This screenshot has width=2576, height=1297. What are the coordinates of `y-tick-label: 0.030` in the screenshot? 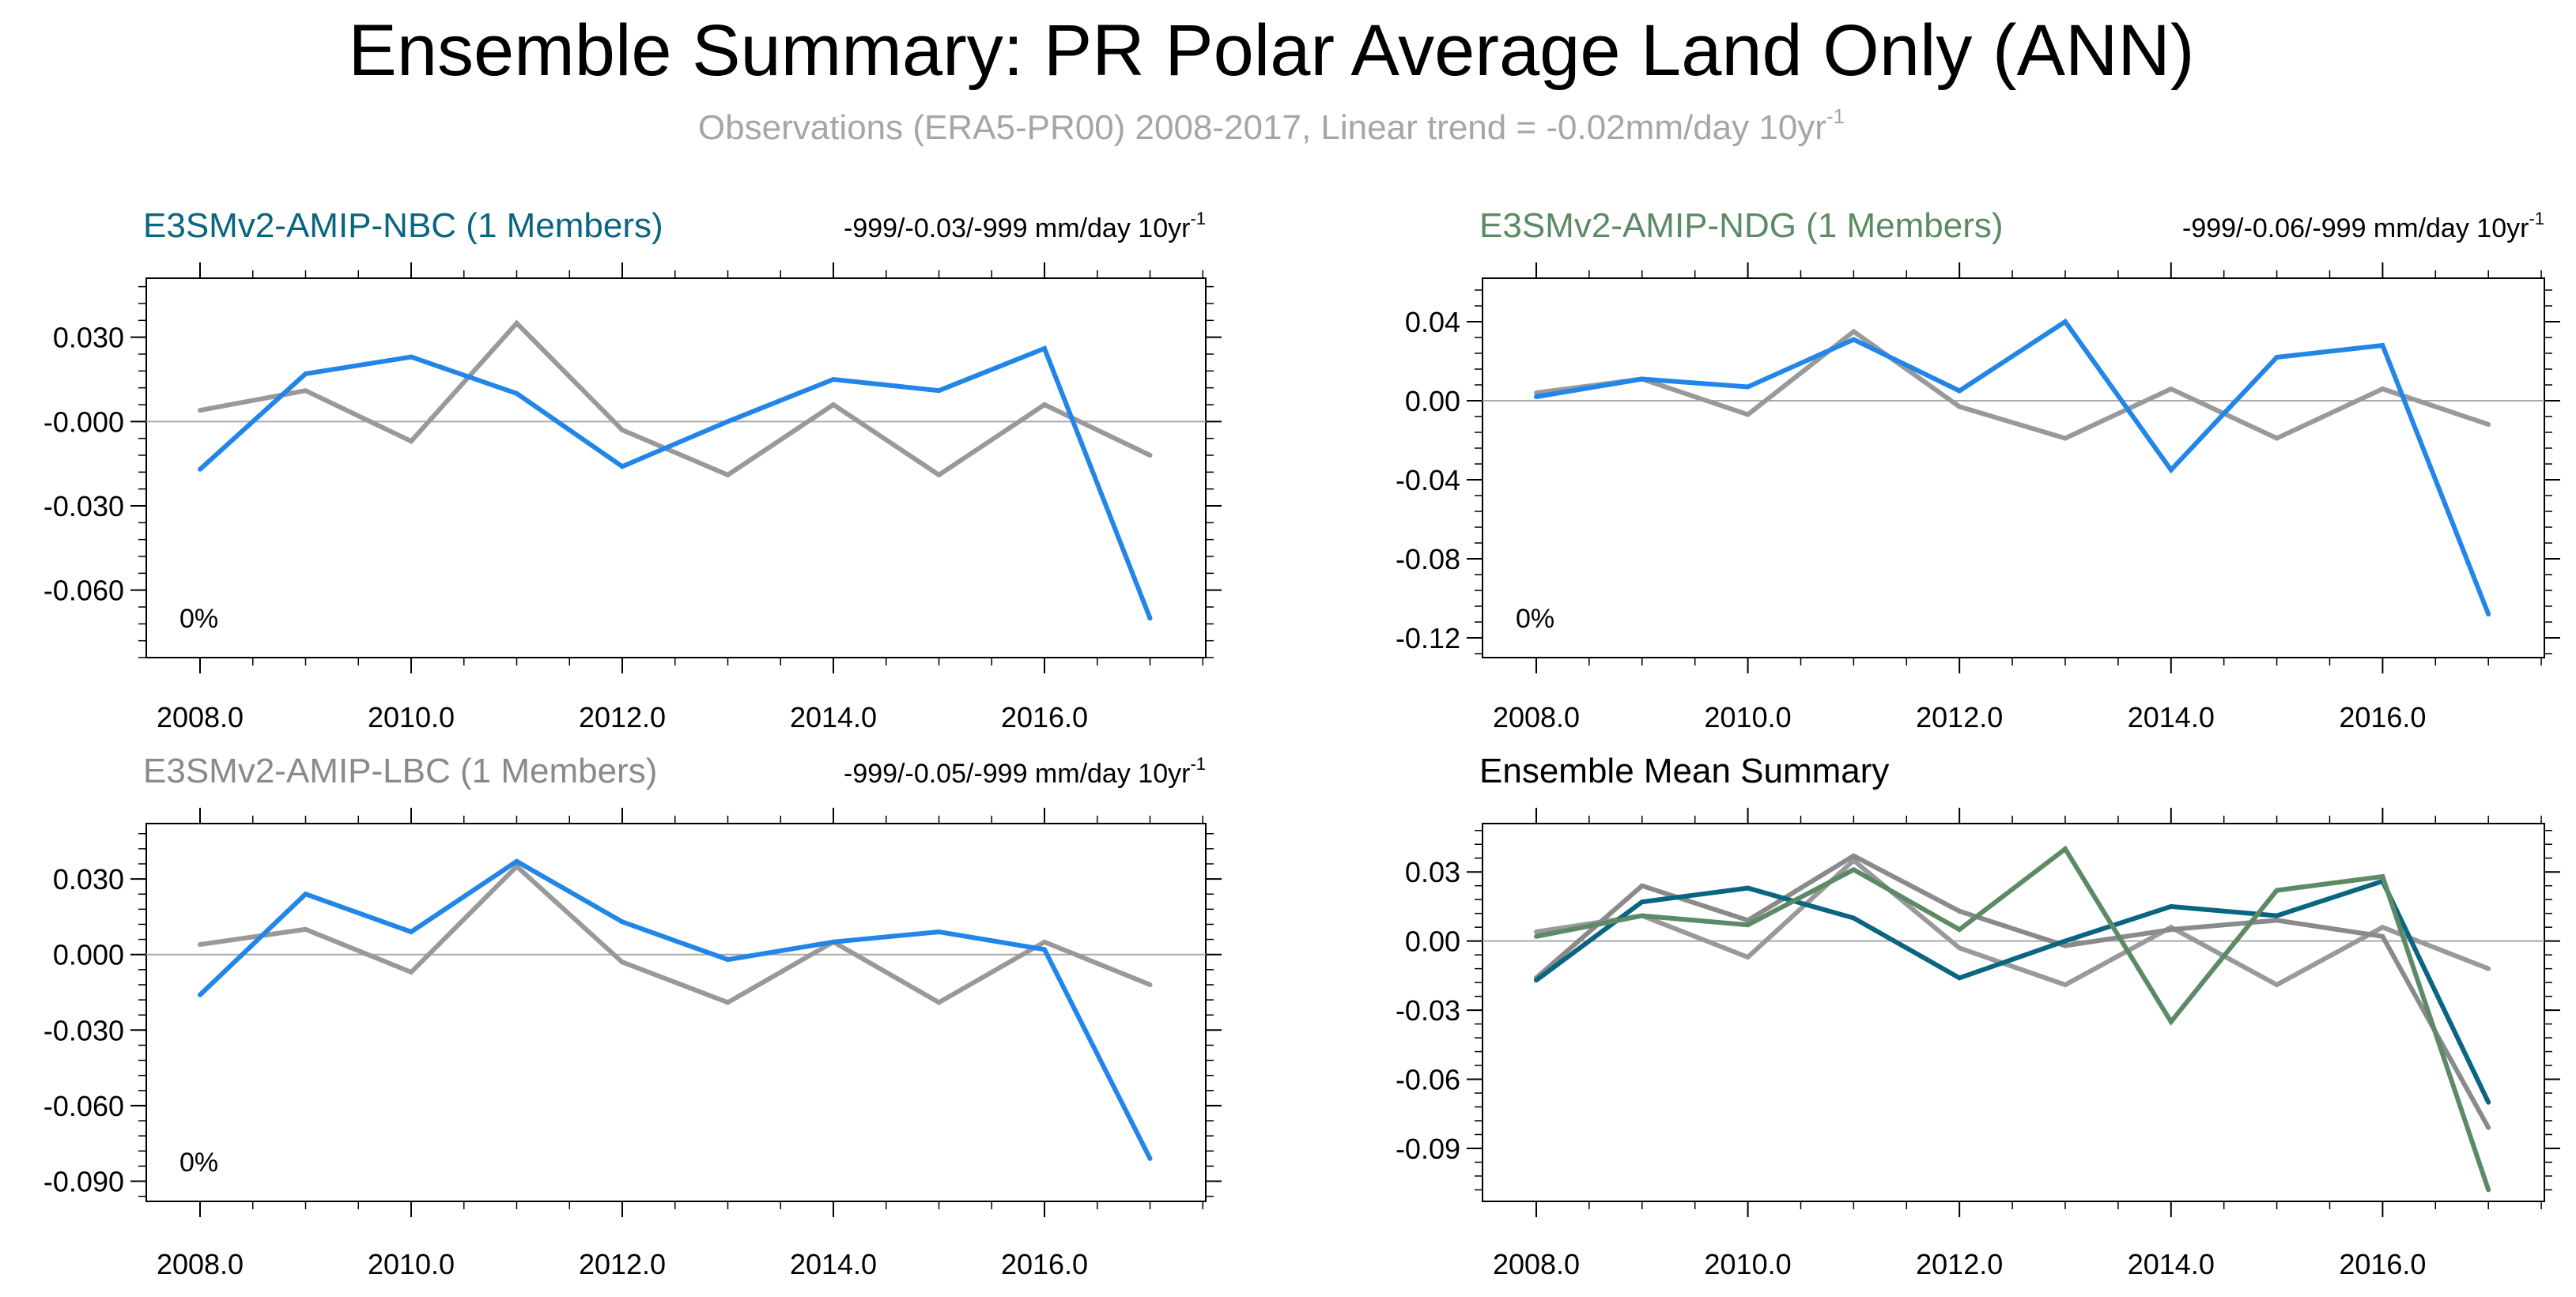 It's located at (88, 879).